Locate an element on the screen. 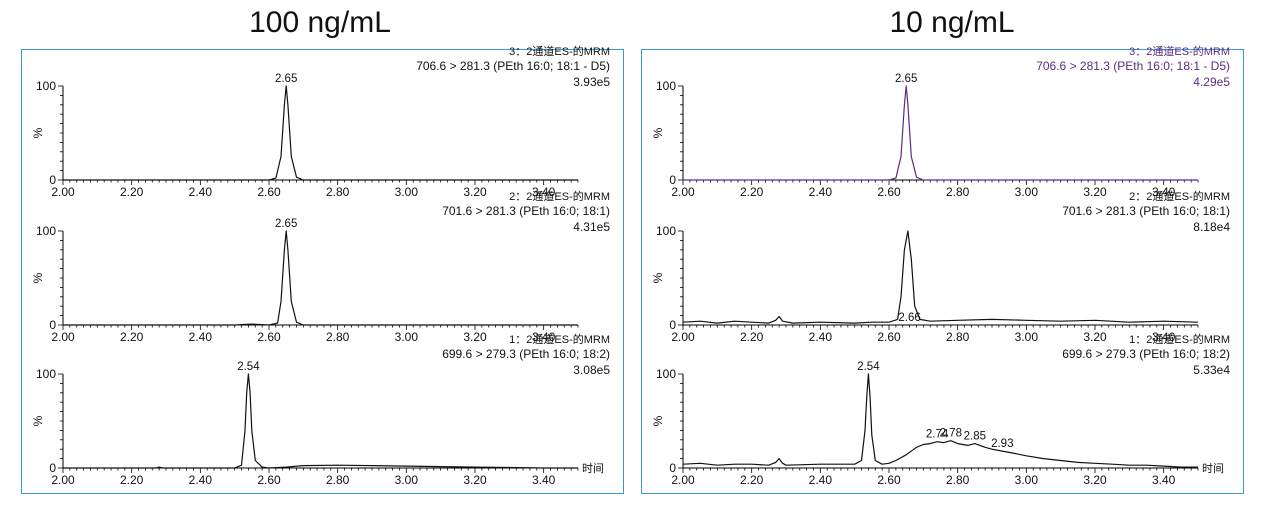 This screenshot has height=520, width=1280. intensity-label: 8.18e4 is located at coordinates (1211, 227).